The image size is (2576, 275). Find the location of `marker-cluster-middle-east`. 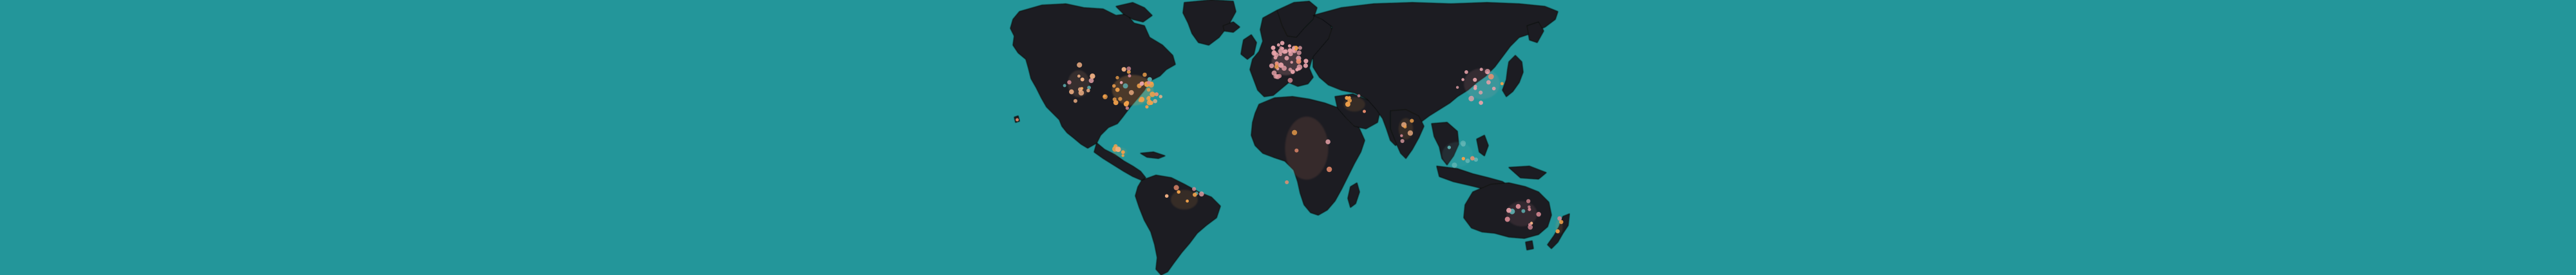

marker-cluster-middle-east is located at coordinates (1354, 104).